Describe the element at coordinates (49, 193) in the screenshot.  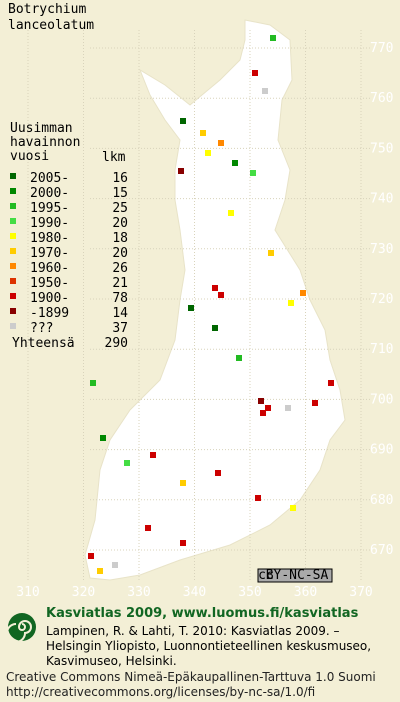
I see `legend-label: 2000-` at that location.